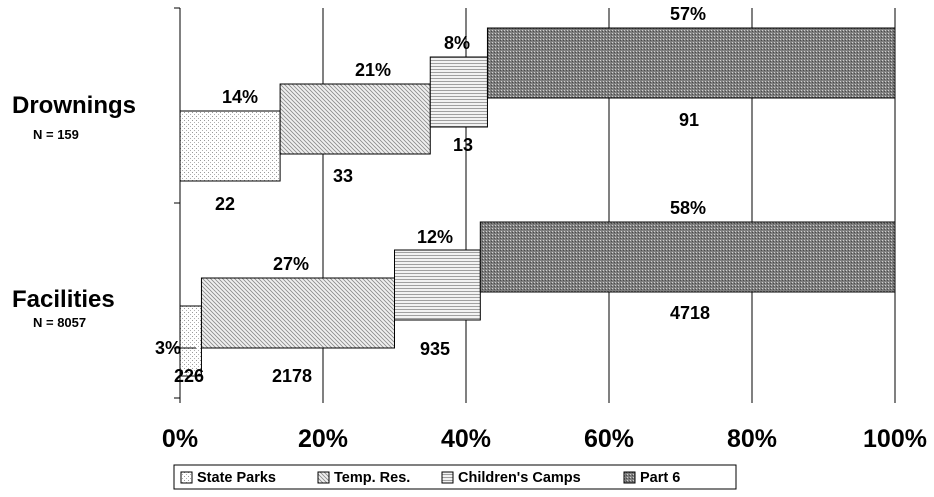 This screenshot has width=934, height=497. What do you see at coordinates (688, 14) in the screenshot?
I see `percent-label: 57%` at bounding box center [688, 14].